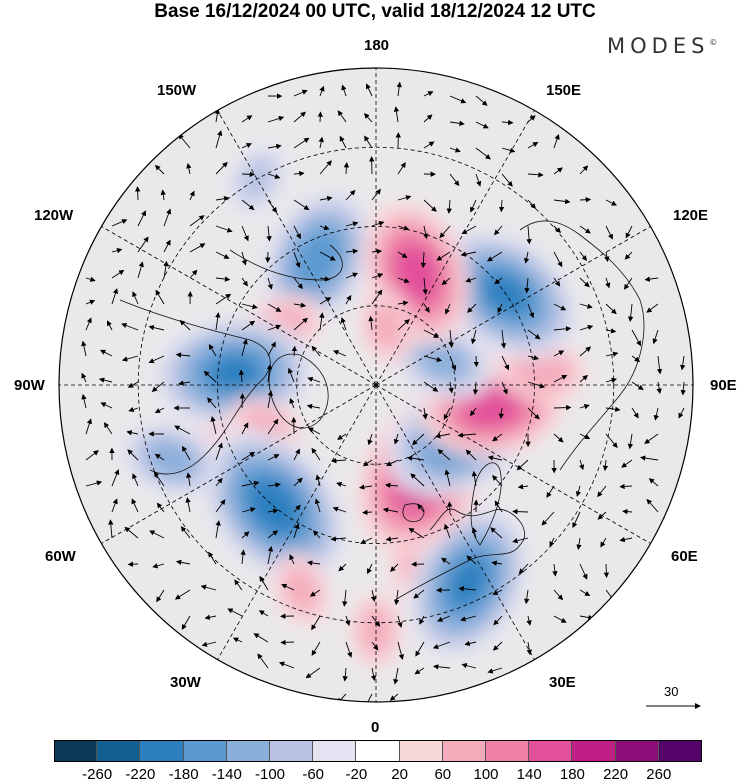 The height and width of the screenshot is (783, 750). What do you see at coordinates (317, 259) in the screenshot?
I see `anomaly-contour` at bounding box center [317, 259].